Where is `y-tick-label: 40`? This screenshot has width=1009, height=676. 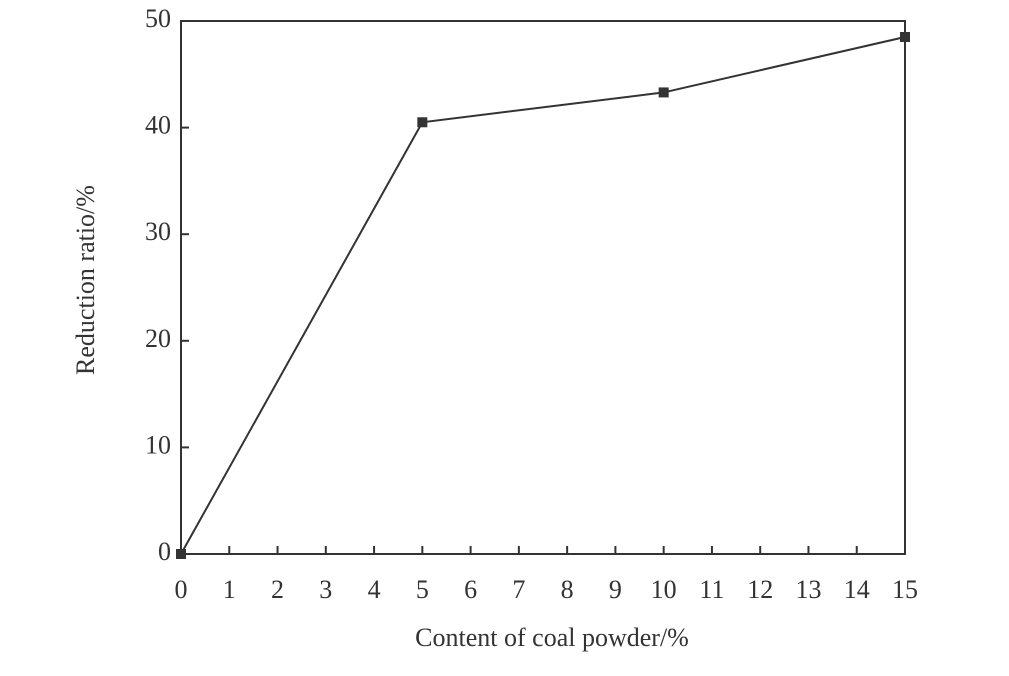 y-tick-label: 40 is located at coordinates (158, 125).